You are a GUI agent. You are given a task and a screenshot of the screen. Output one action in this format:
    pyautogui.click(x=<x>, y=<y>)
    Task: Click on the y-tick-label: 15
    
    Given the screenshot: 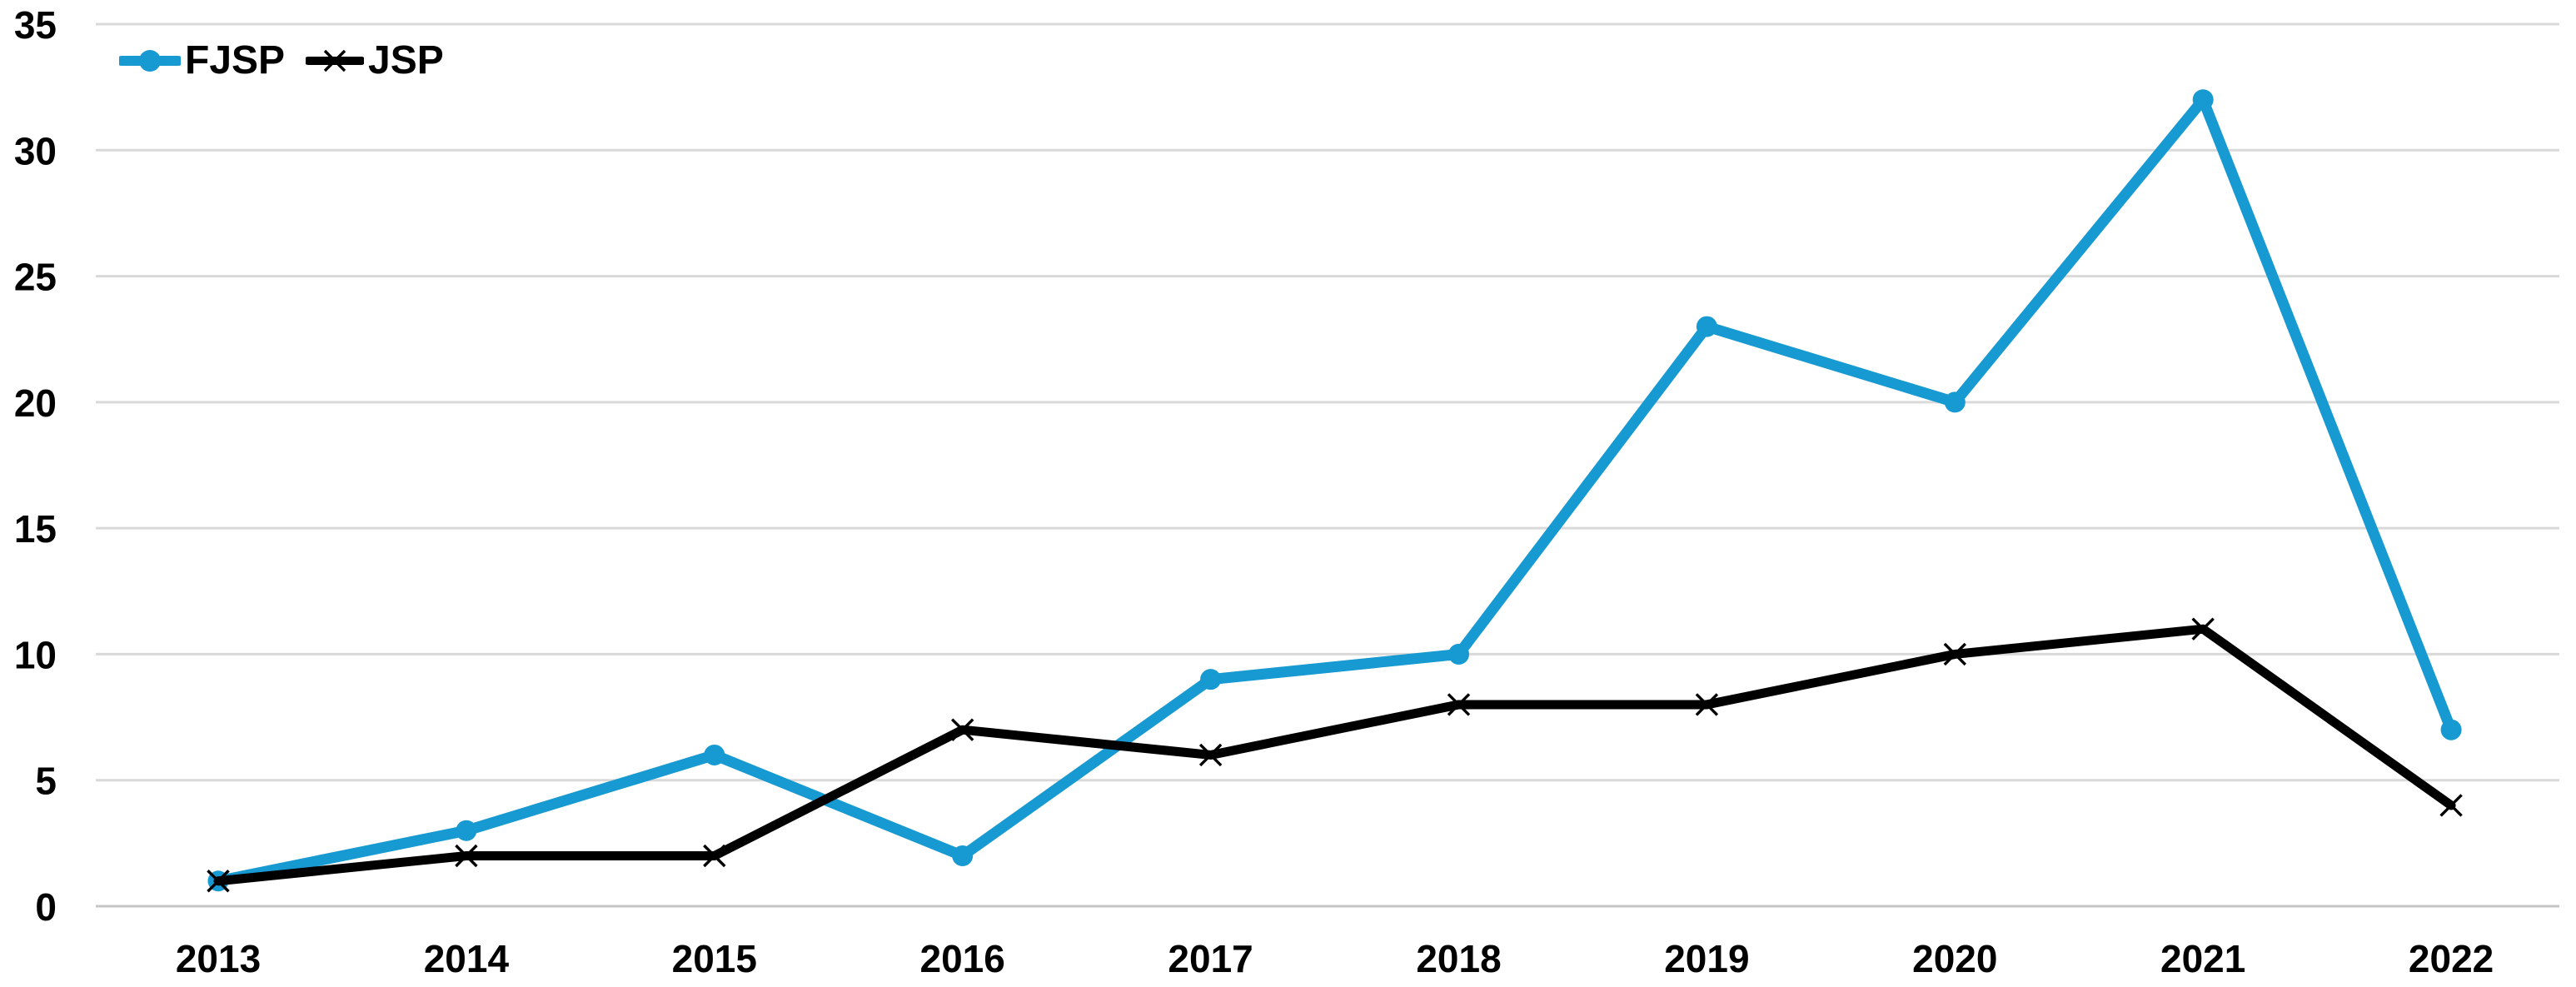 What is the action you would take?
    pyautogui.click(x=35, y=529)
    